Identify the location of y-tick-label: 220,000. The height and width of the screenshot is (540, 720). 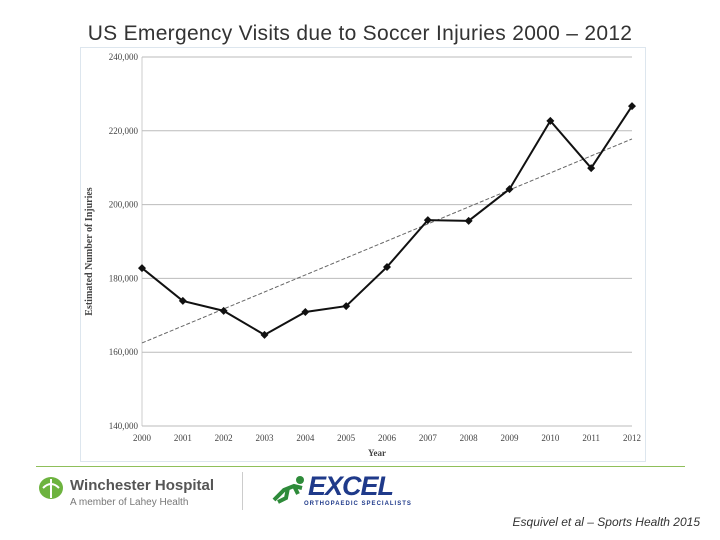
(124, 131).